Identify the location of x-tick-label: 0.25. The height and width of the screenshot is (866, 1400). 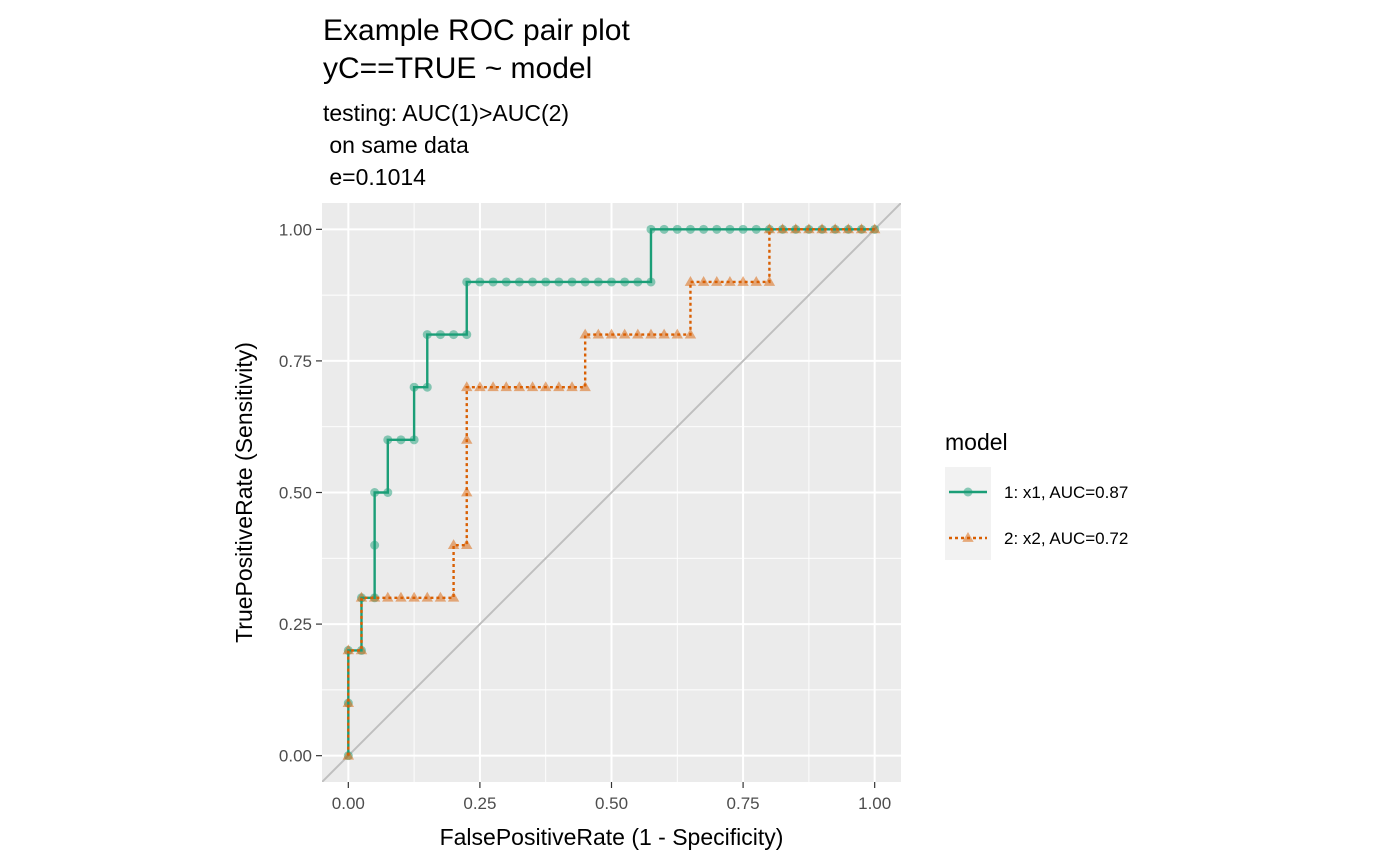
(479, 803).